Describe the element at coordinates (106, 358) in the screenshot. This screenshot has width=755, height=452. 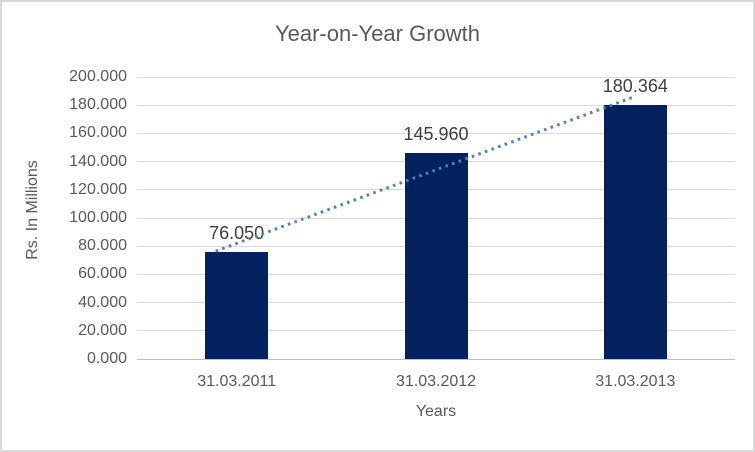
I see `y-tick-label: 0.000` at that location.